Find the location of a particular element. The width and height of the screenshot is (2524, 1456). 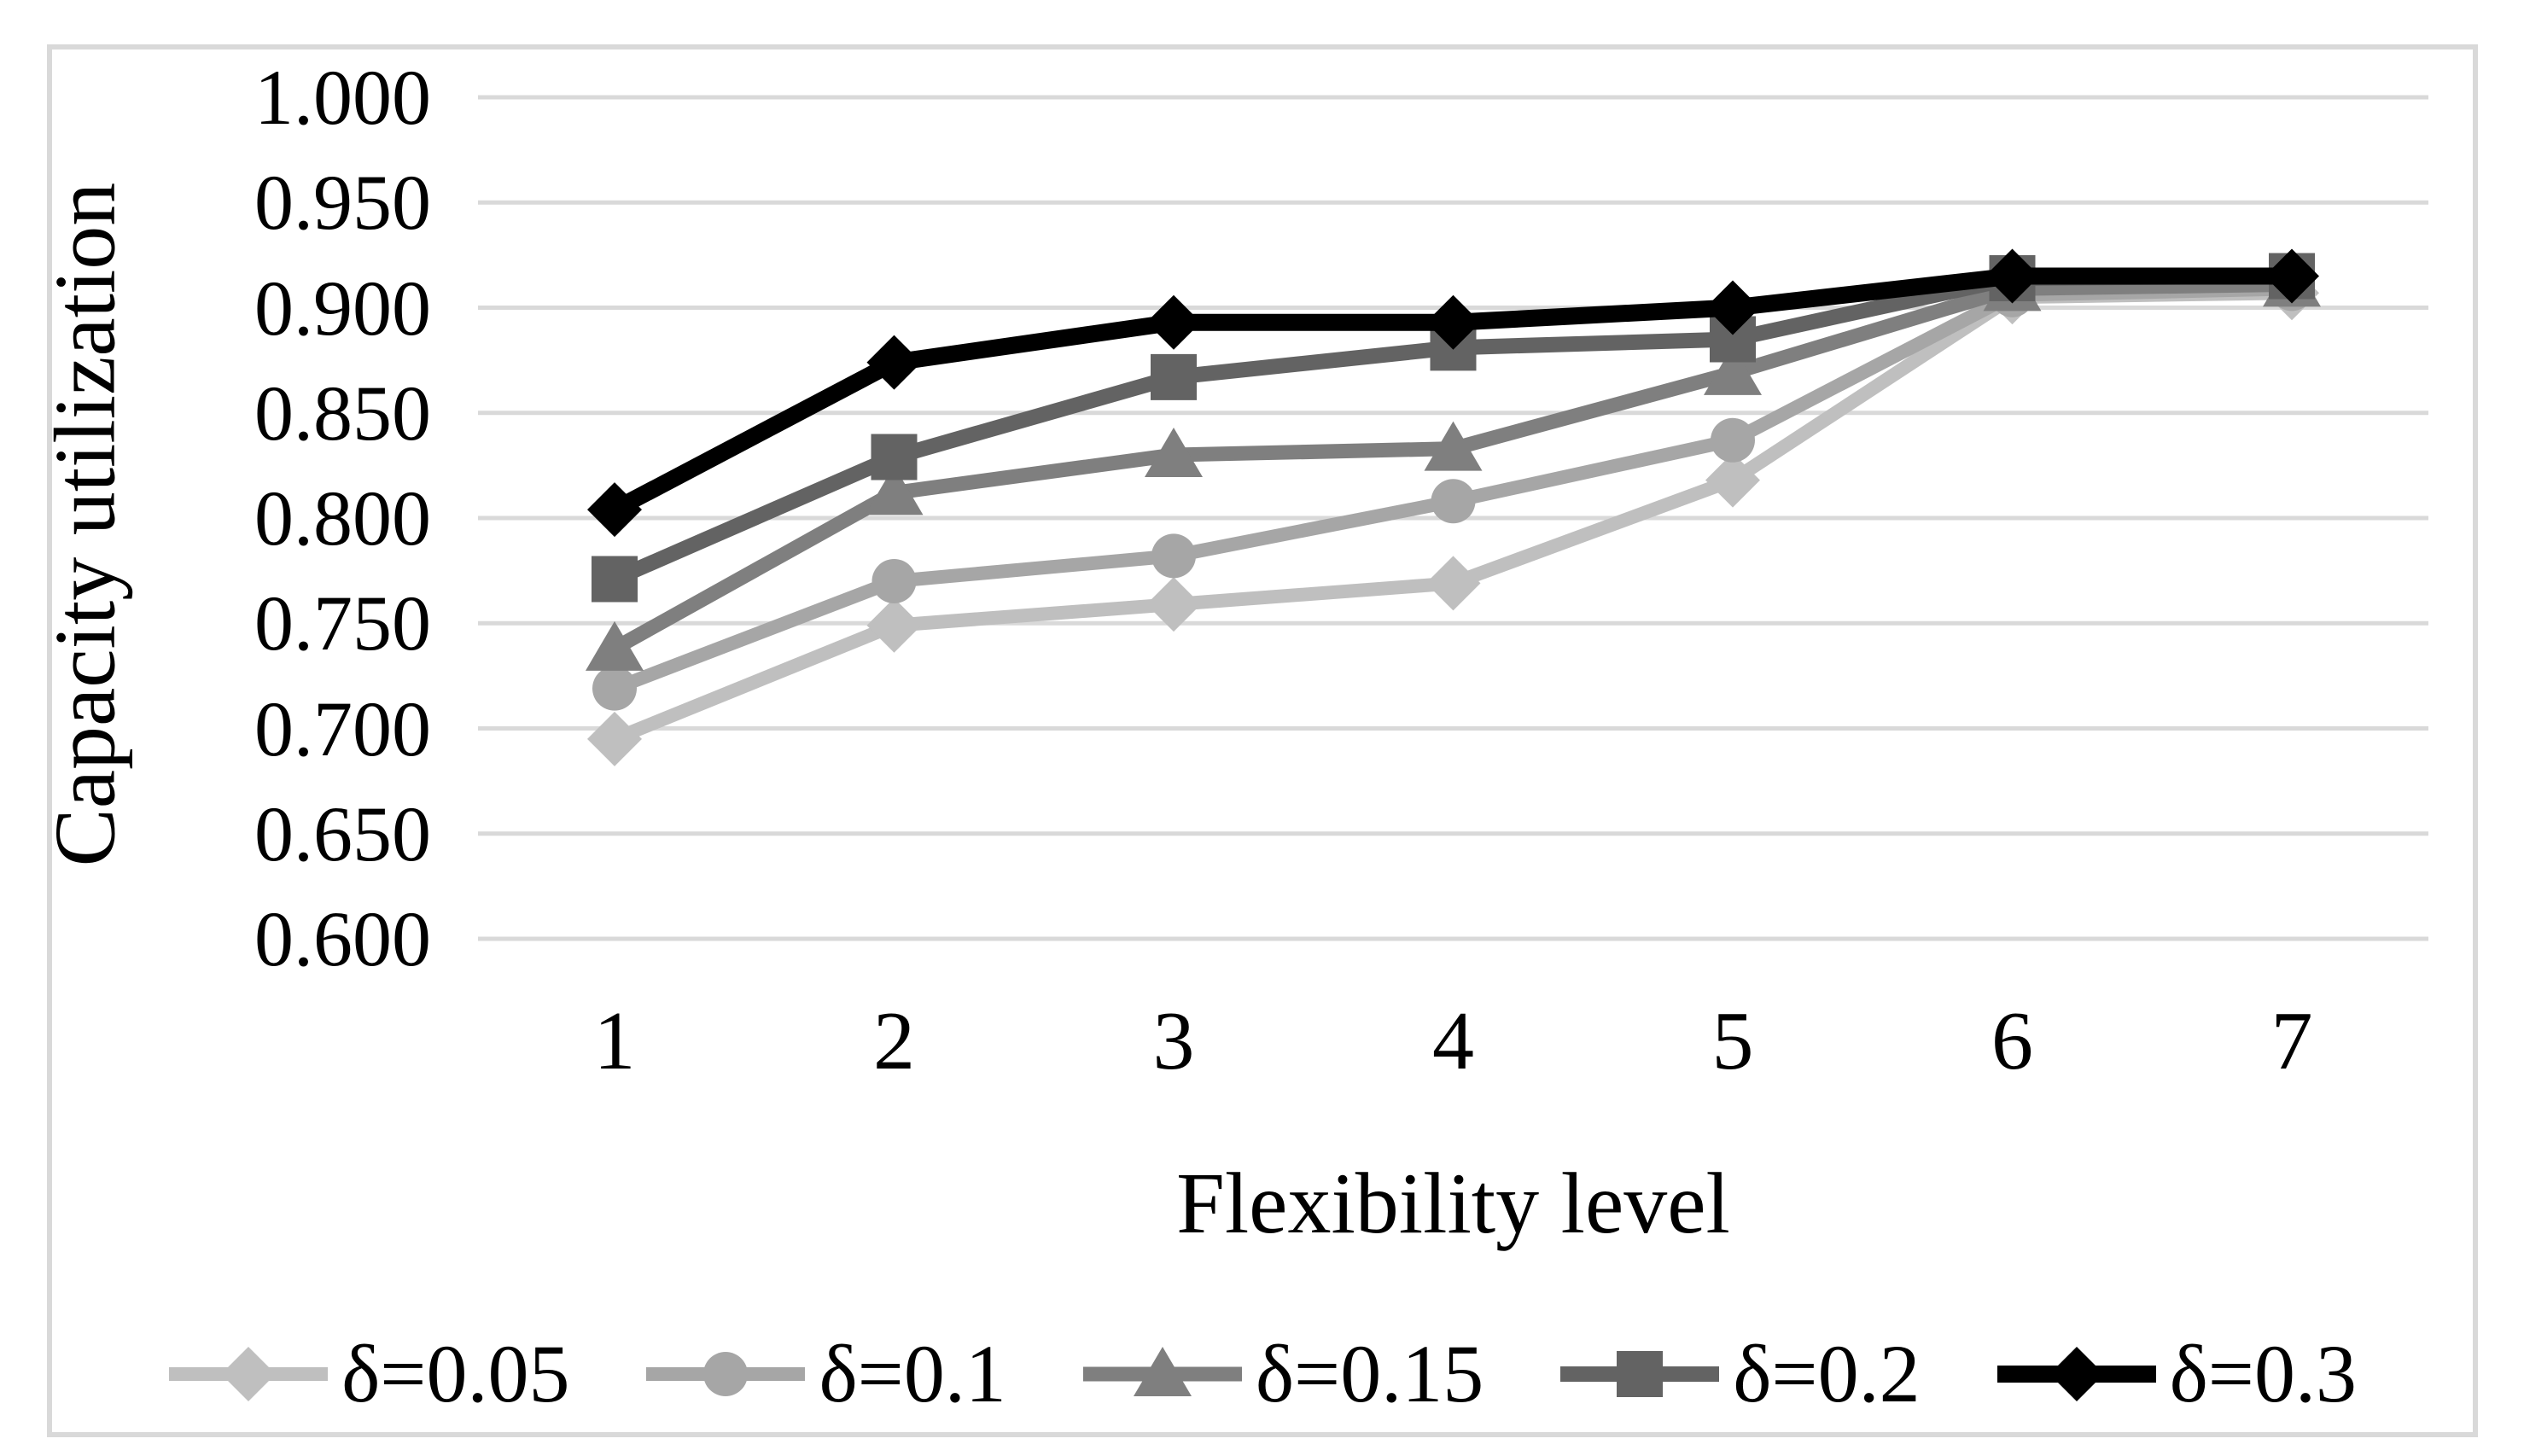

x-tick-label: 4 is located at coordinates (1453, 1041).